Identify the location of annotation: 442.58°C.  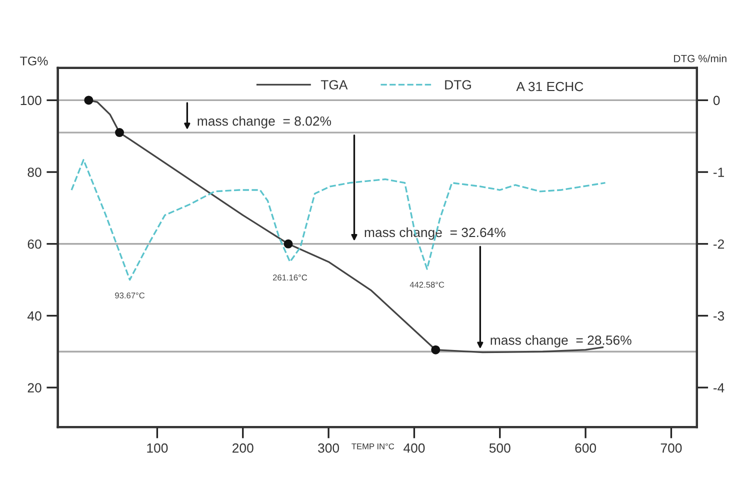
(427, 285).